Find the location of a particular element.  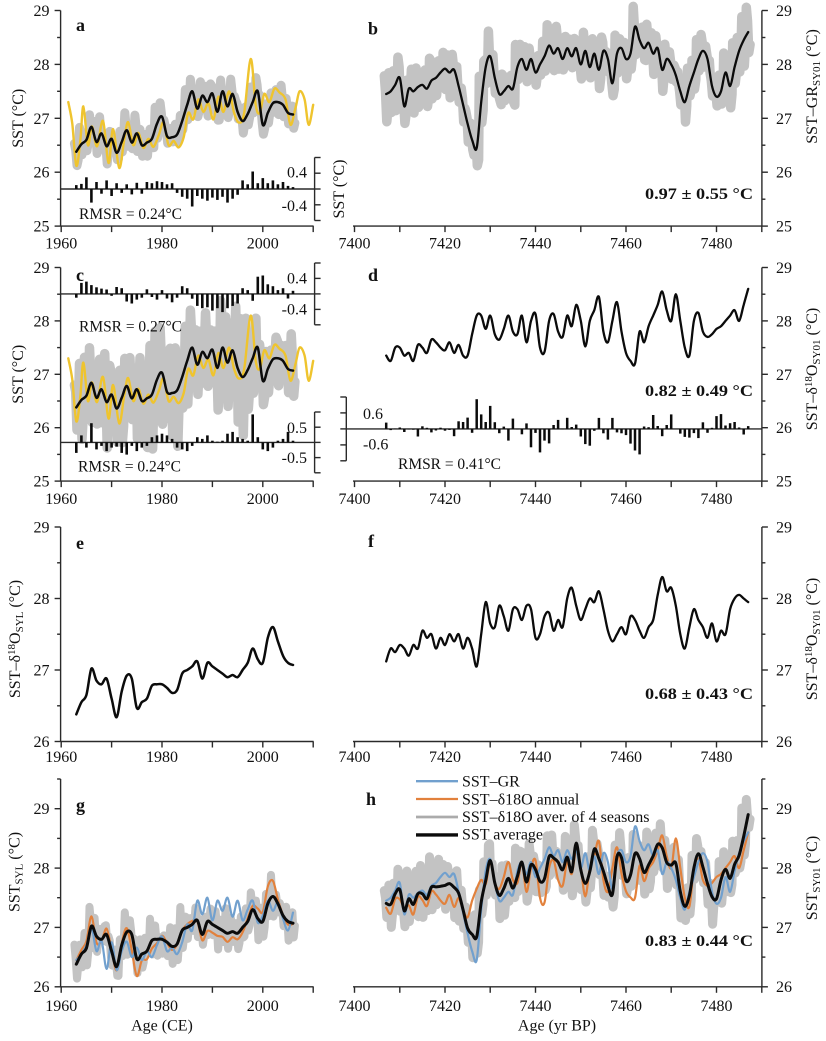

svg-text: 0.83 ± 0.44 °C is located at coordinates (699, 941).